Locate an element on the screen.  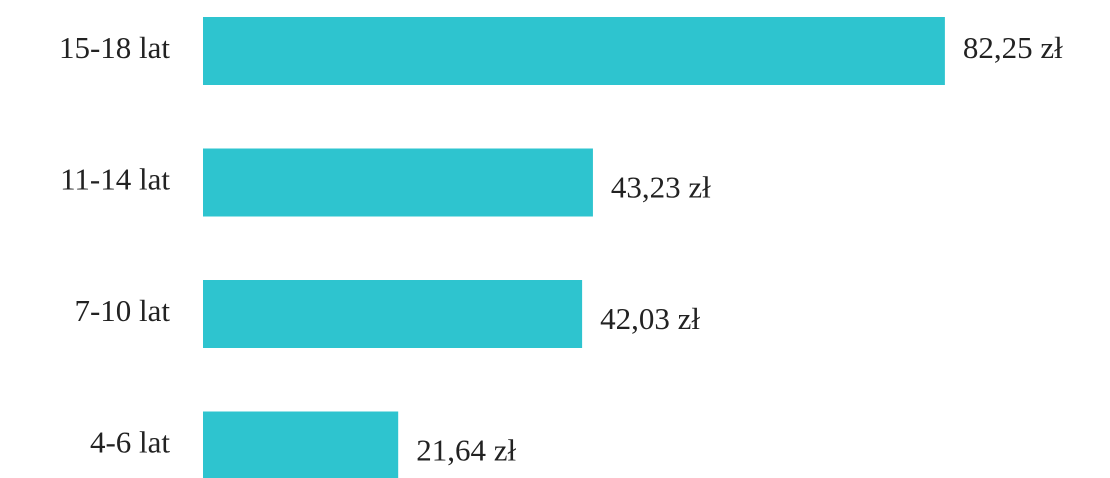
category-label: 11-14 lat is located at coordinates (115, 179).